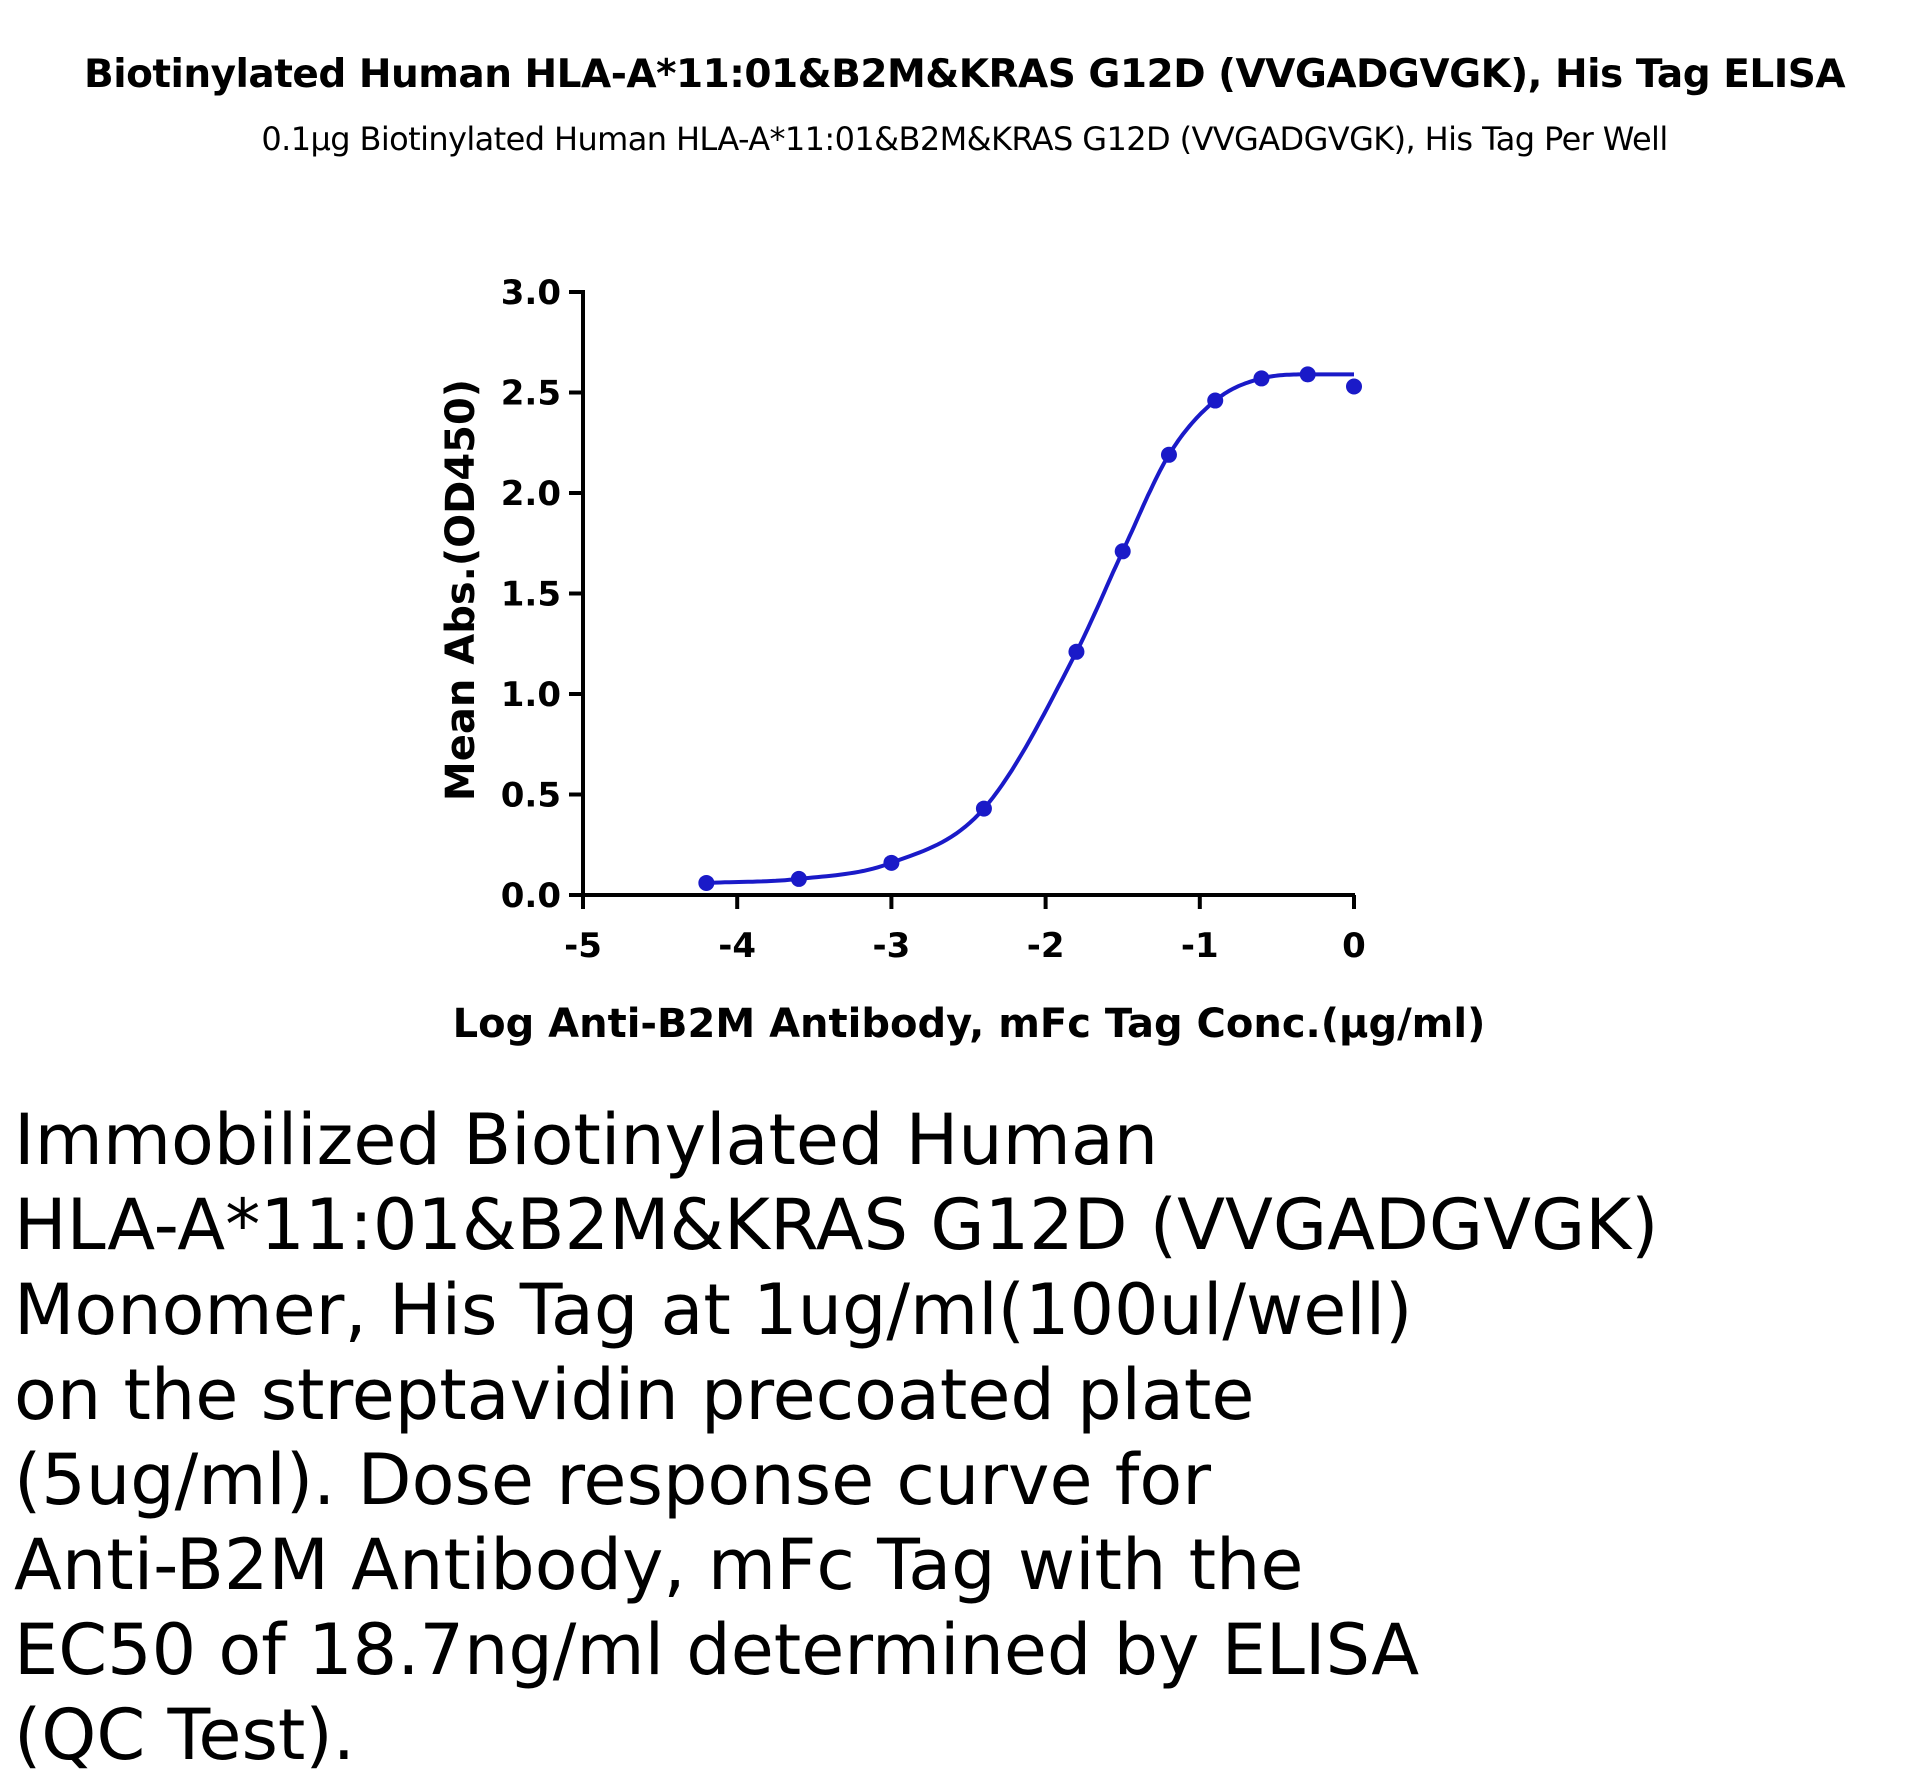  I want to click on x-tick-label: -2, so click(1046, 946).